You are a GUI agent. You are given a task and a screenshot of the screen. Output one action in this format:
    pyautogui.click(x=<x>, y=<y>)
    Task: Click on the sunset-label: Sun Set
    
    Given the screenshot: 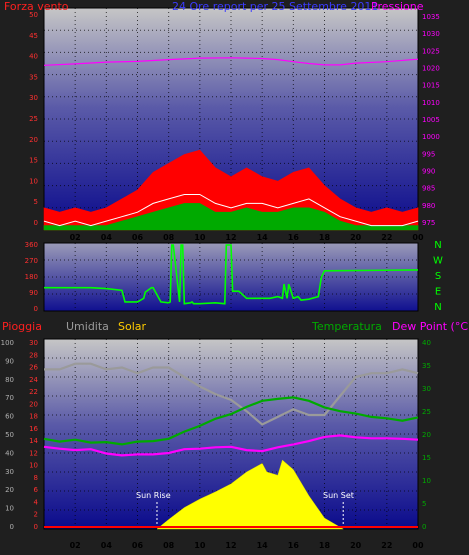 What is the action you would take?
    pyautogui.click(x=338, y=495)
    